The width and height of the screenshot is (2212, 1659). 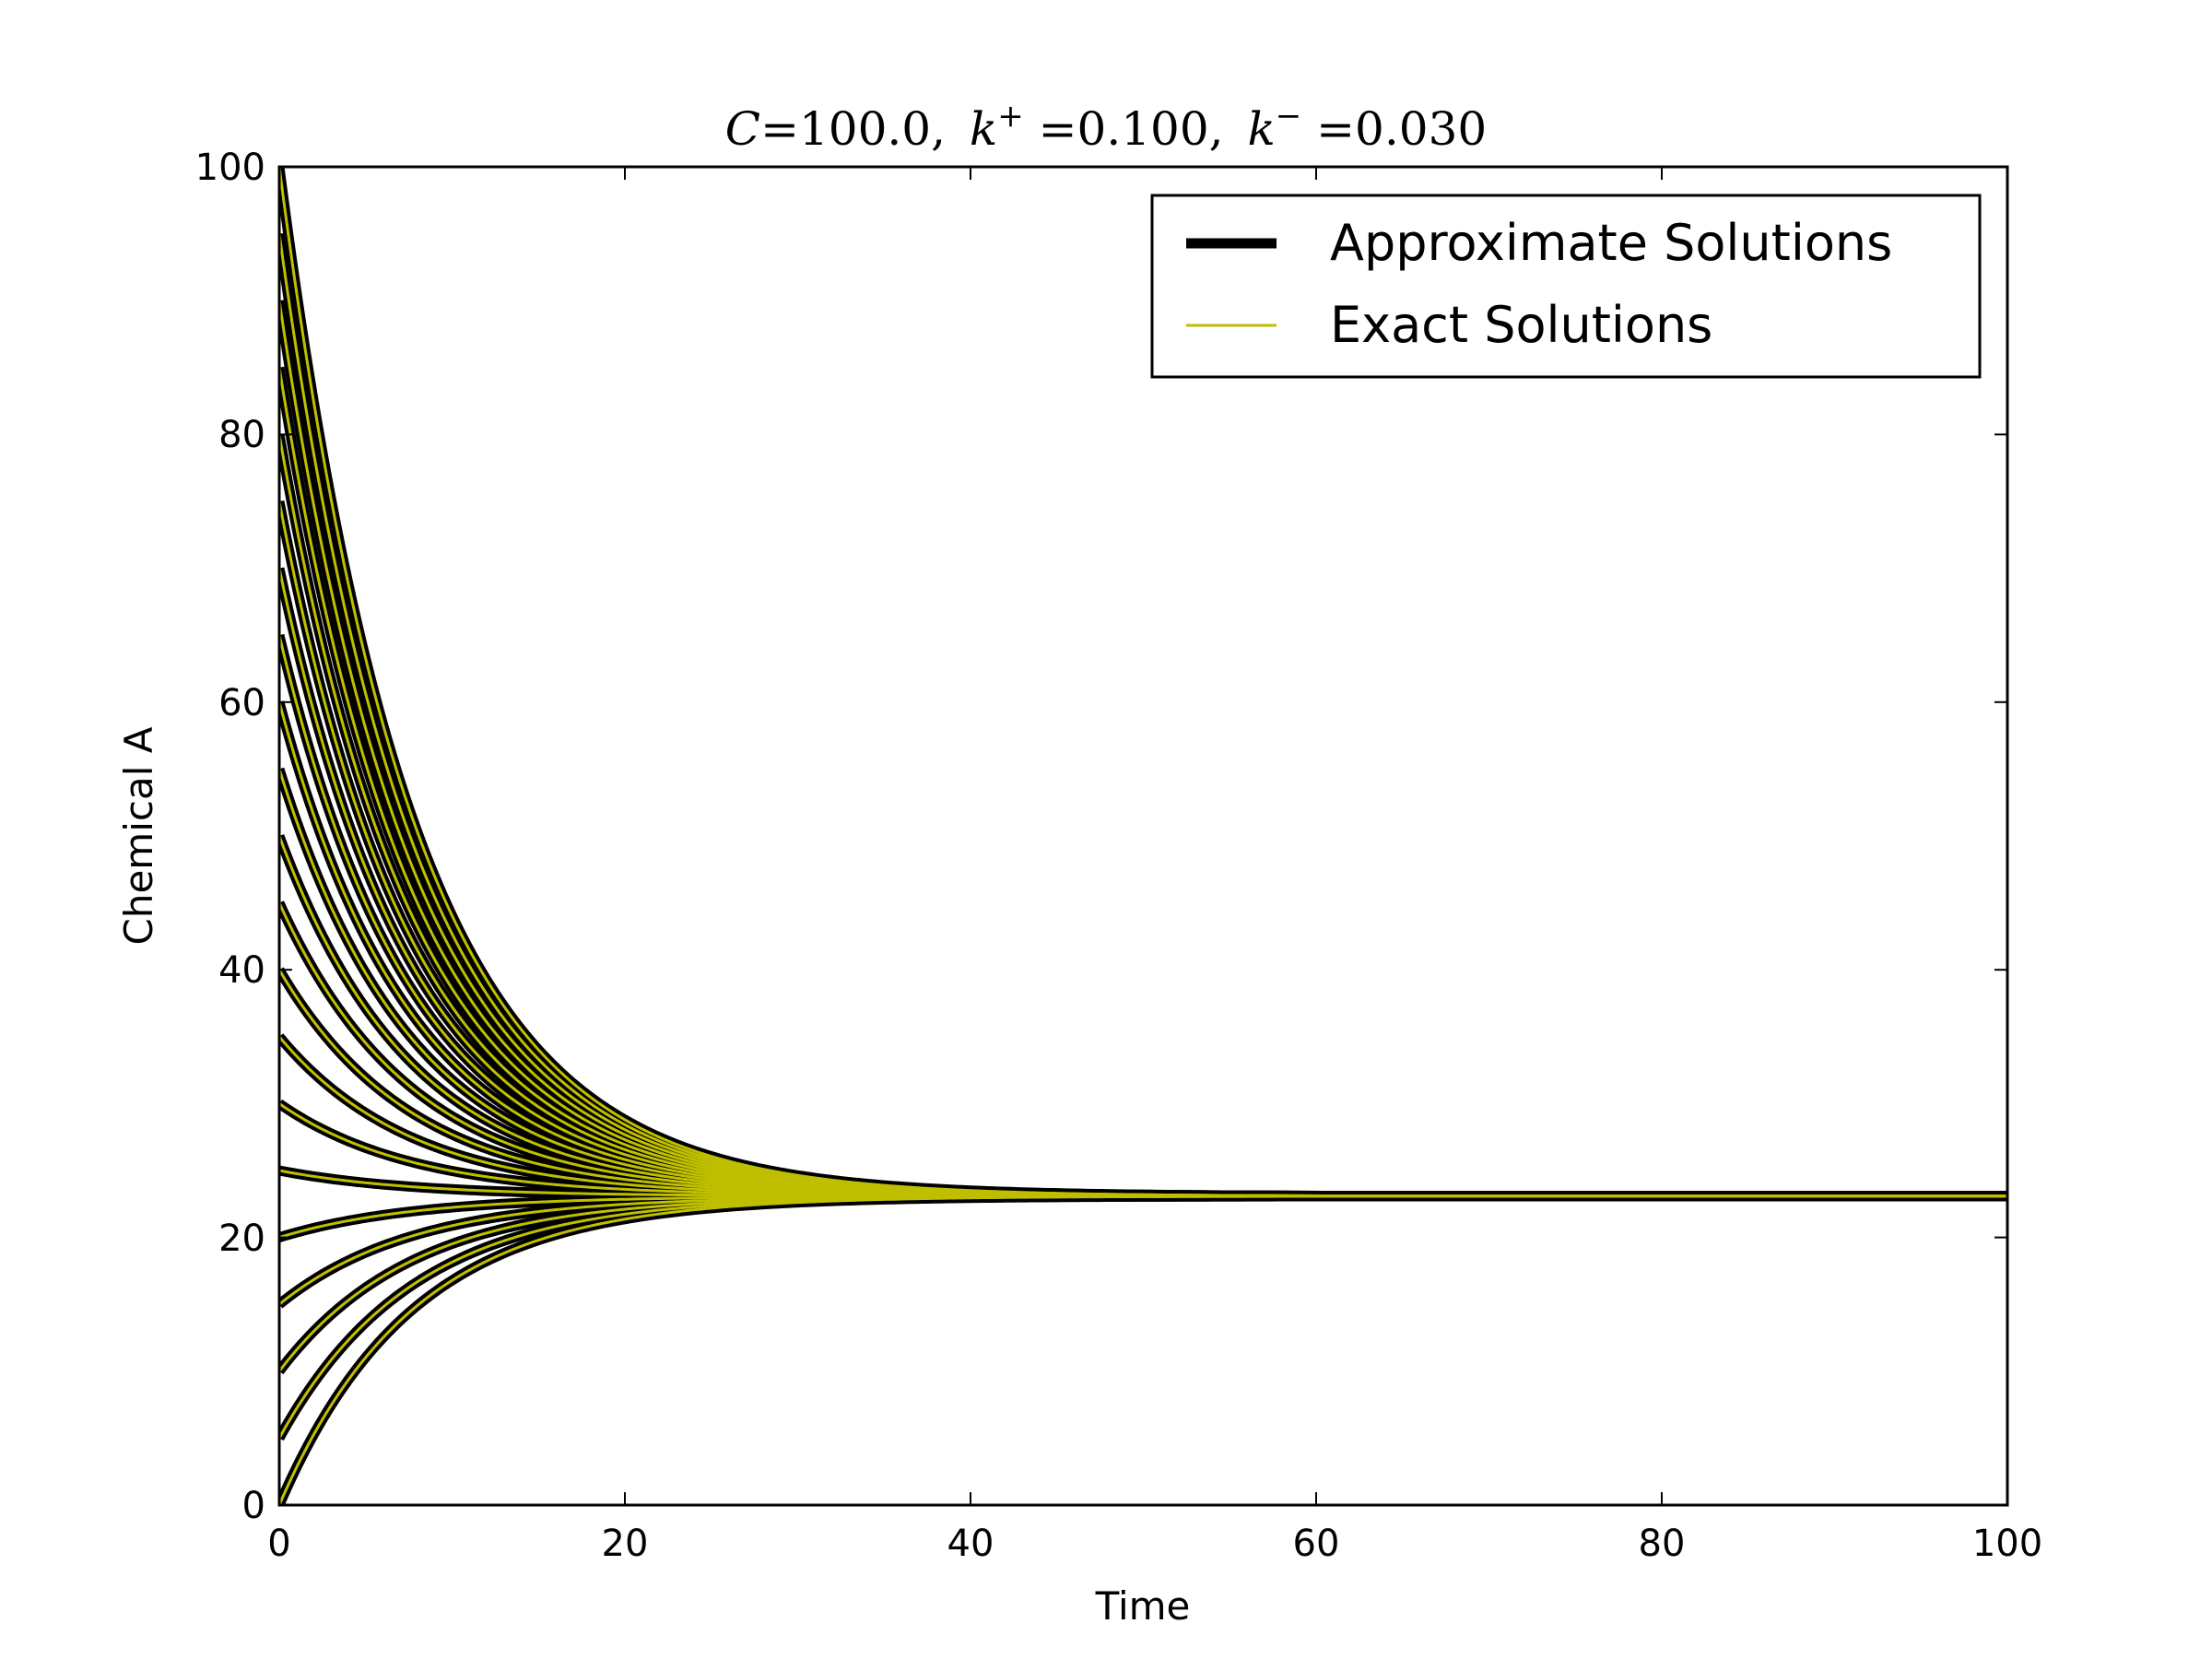 I want to click on title-c-symbol: C, so click(x=742, y=129).